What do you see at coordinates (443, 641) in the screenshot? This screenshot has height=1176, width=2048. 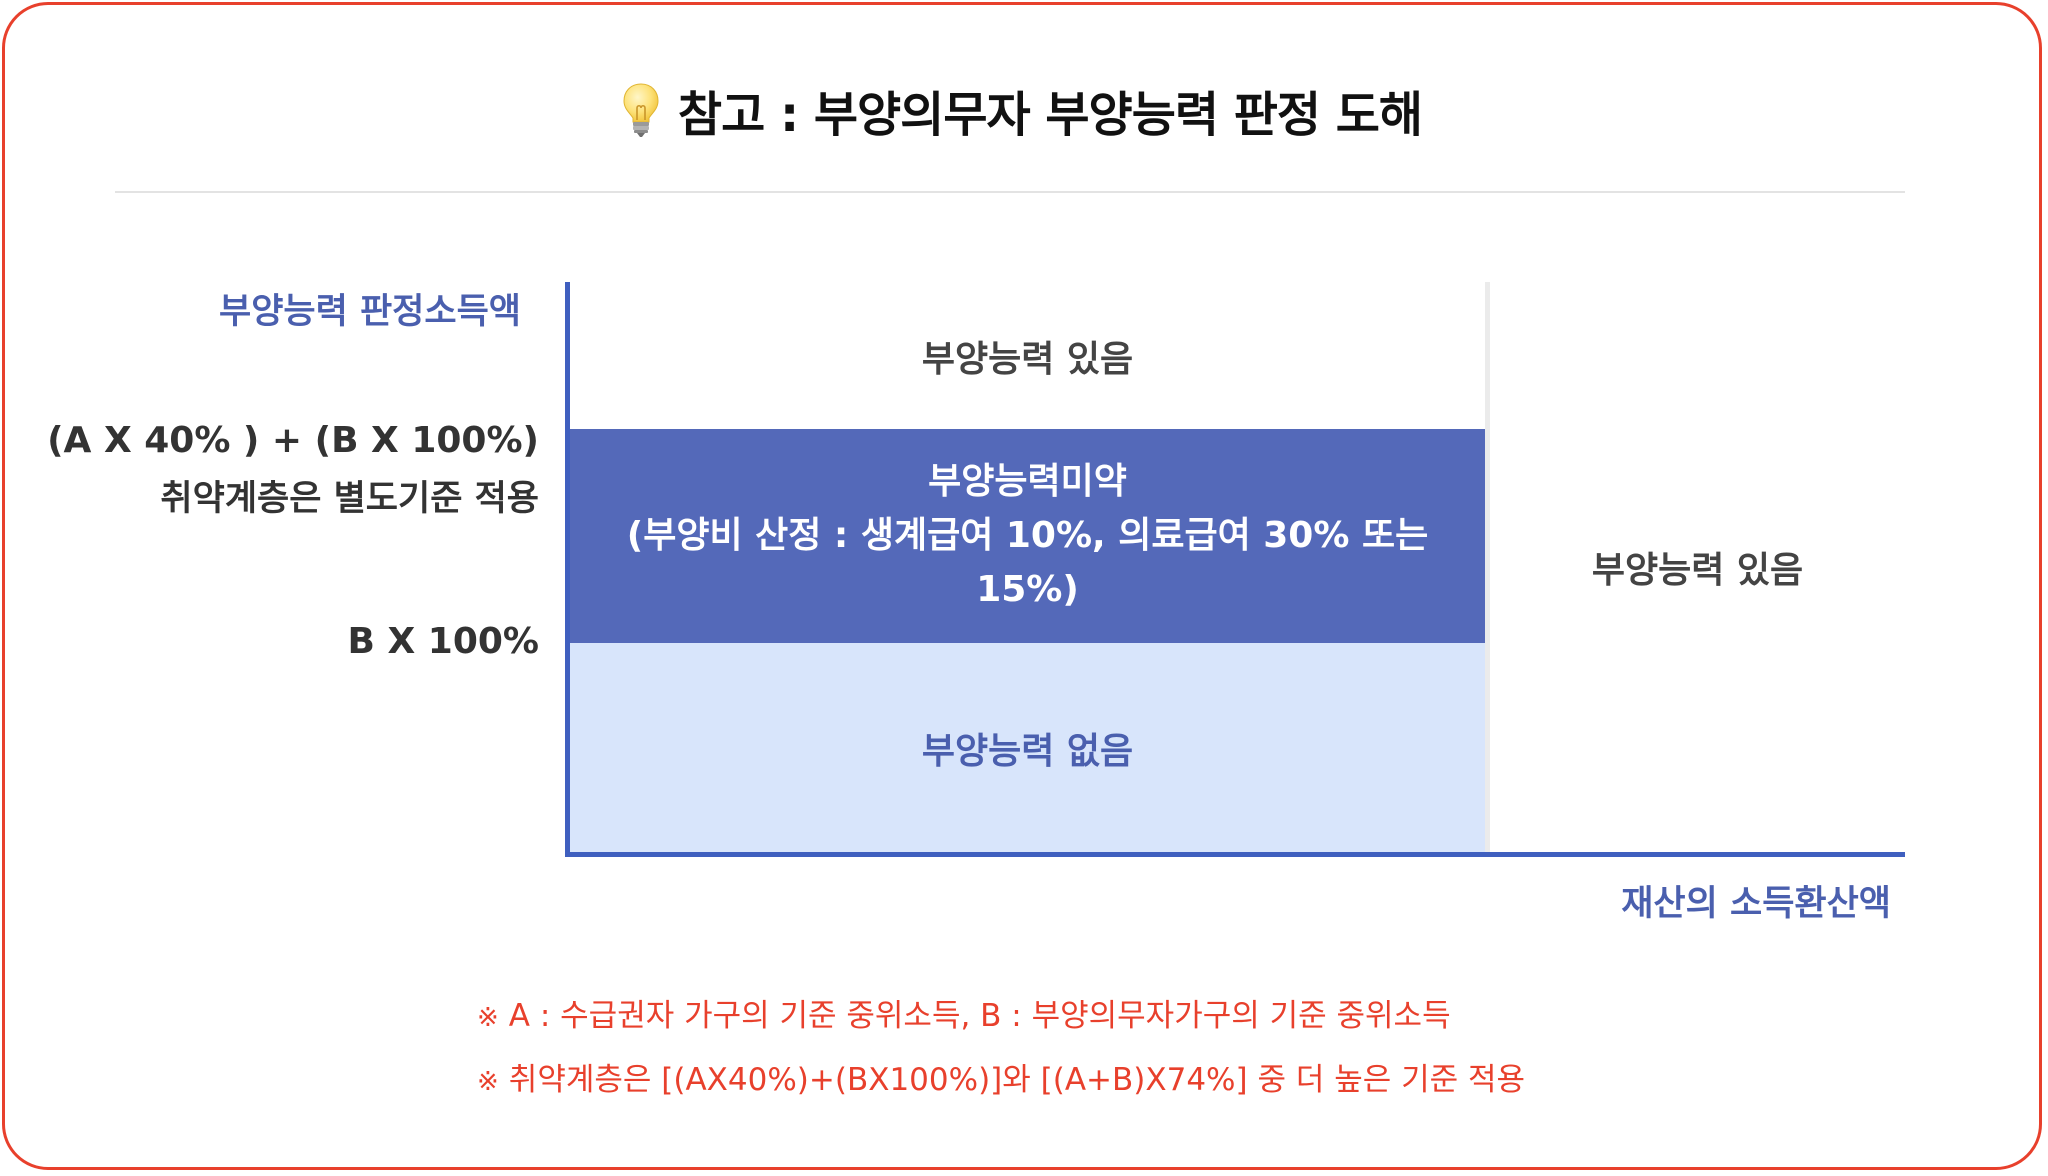 I see `y-label-lower: B X 100%` at bounding box center [443, 641].